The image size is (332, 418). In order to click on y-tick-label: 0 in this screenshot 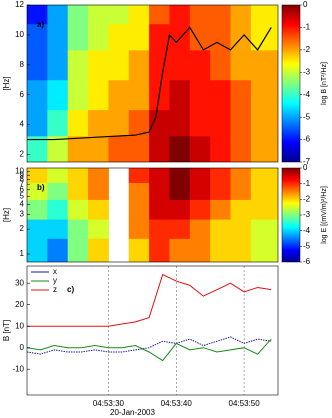, I will do `click(22, 347)`.